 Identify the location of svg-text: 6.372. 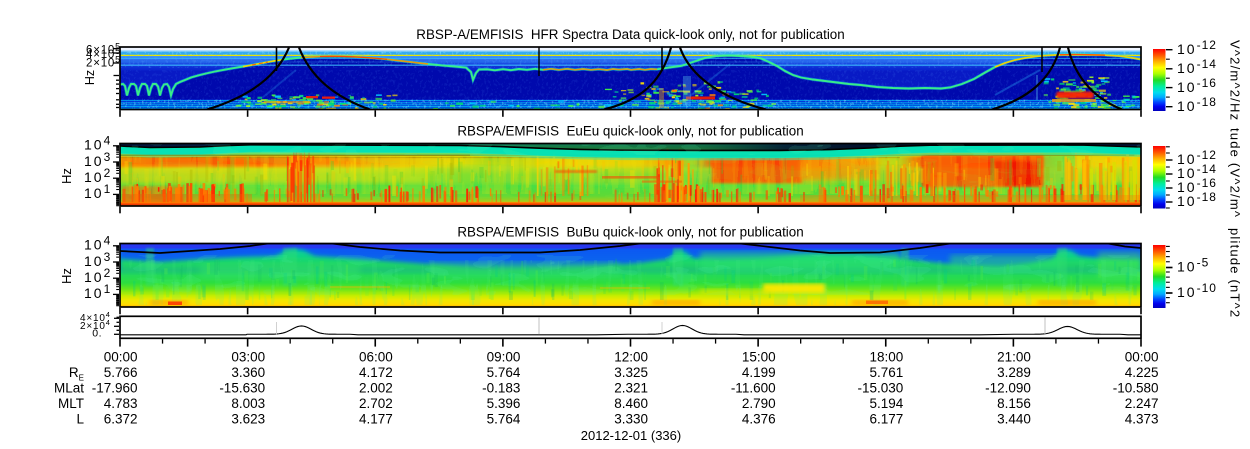
(121, 419).